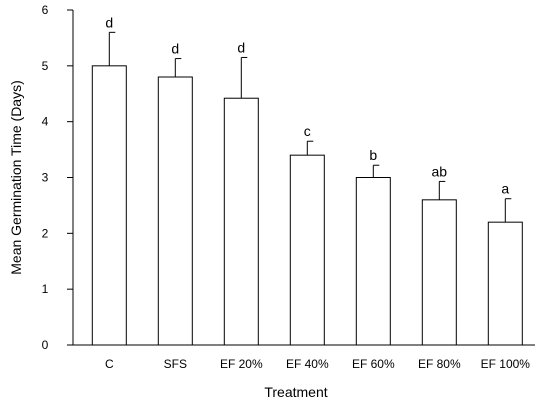 The image size is (550, 408). What do you see at coordinates (175, 364) in the screenshot?
I see `x-tick-label: SFS` at bounding box center [175, 364].